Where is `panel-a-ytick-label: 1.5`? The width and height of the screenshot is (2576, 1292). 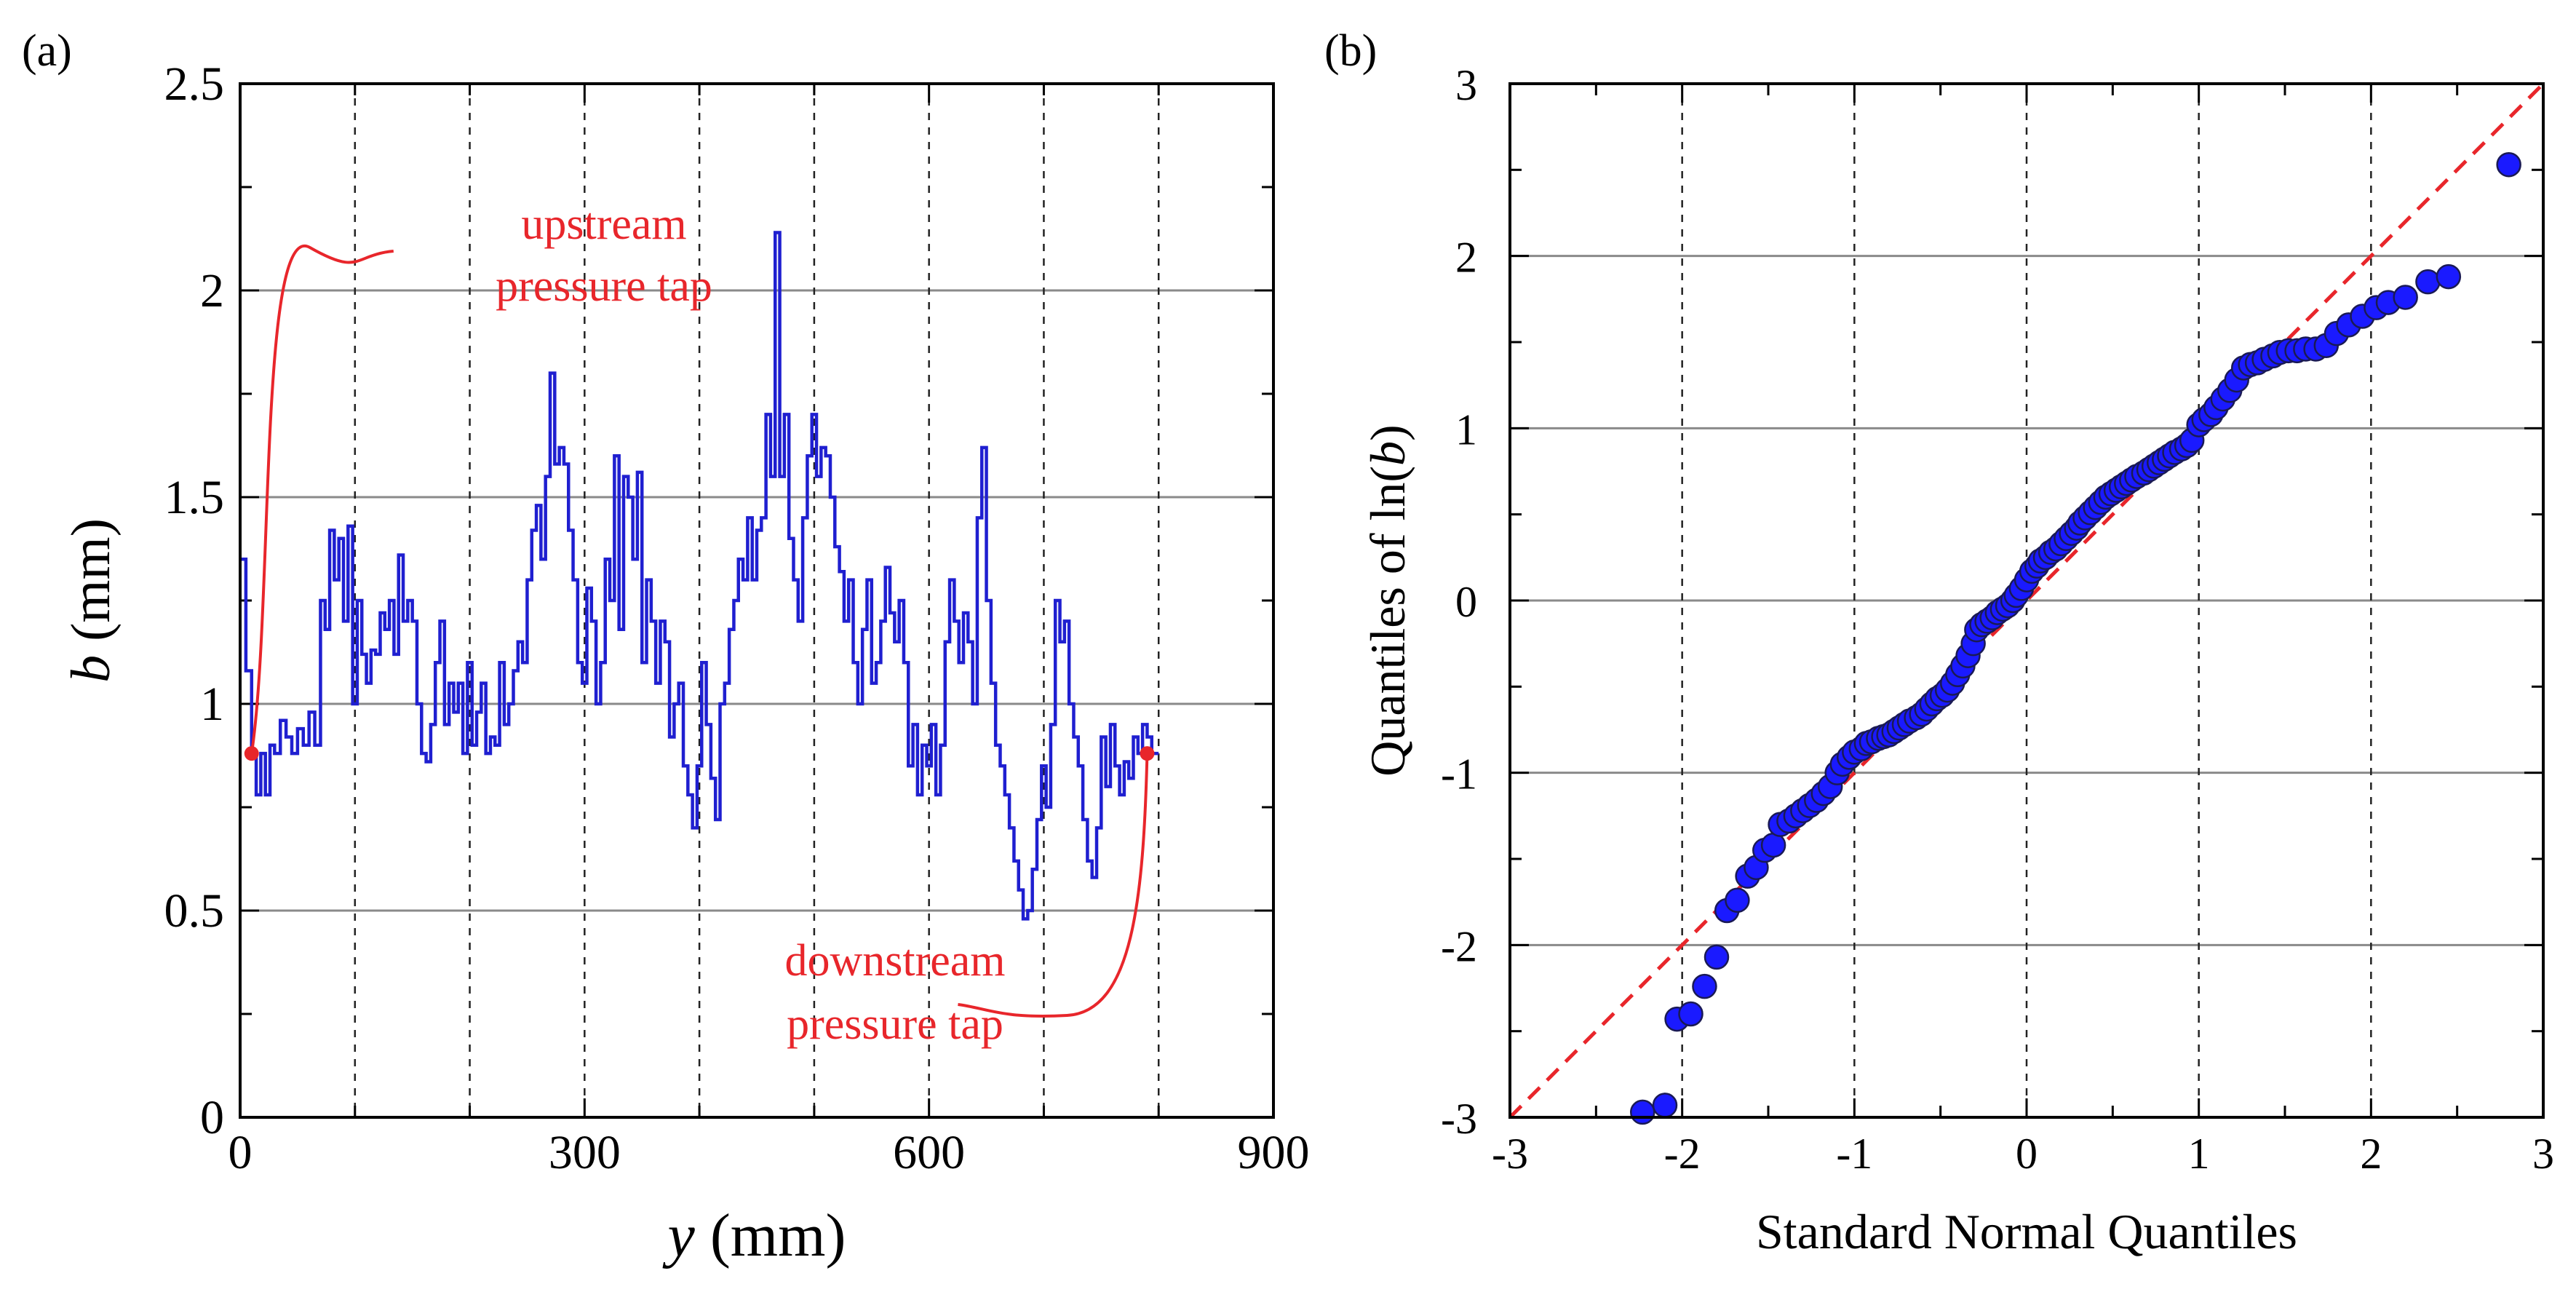
panel-a-ytick-label: 1.5 is located at coordinates (194, 497).